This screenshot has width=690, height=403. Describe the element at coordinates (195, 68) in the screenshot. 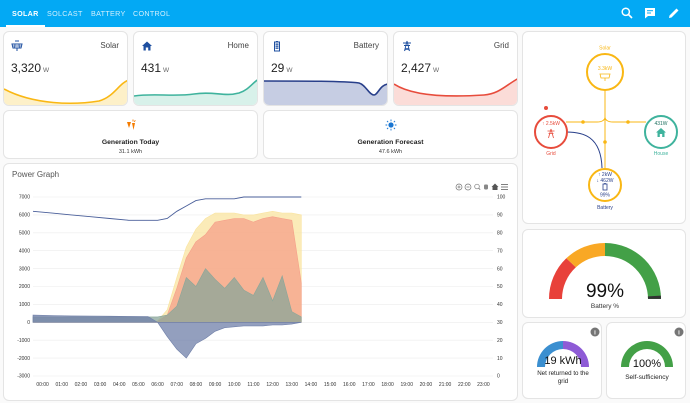

I see `home-stat-card: Home 431 W` at that location.